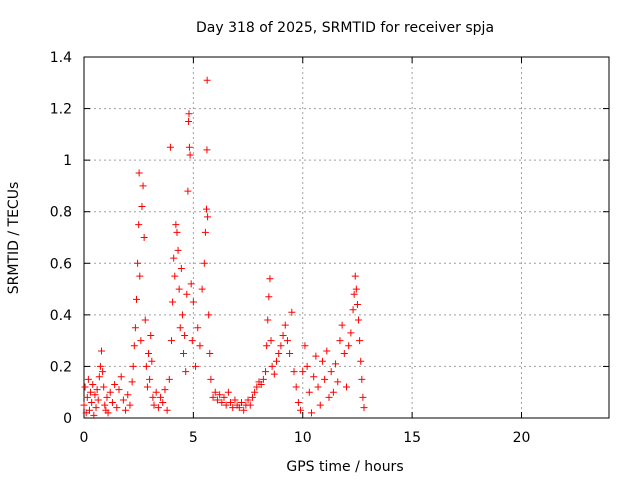 This screenshot has width=640, height=480. What do you see at coordinates (61, 367) in the screenshot?
I see `y-tick-label: 0.2` at bounding box center [61, 367].